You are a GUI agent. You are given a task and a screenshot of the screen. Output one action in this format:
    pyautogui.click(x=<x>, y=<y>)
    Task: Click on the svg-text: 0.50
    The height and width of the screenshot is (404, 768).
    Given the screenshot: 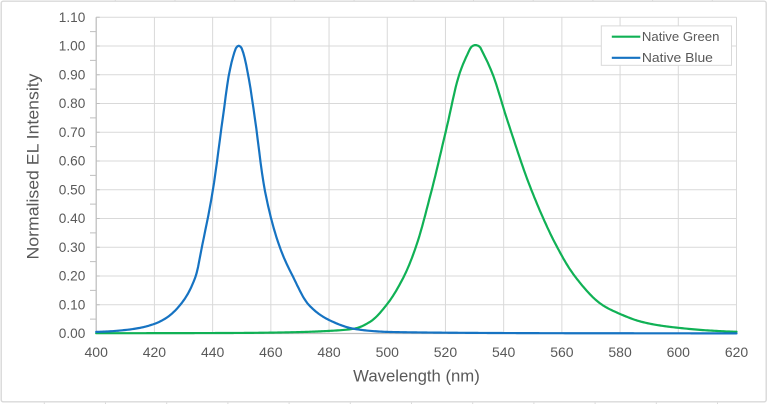 What is the action you would take?
    pyautogui.click(x=72, y=189)
    